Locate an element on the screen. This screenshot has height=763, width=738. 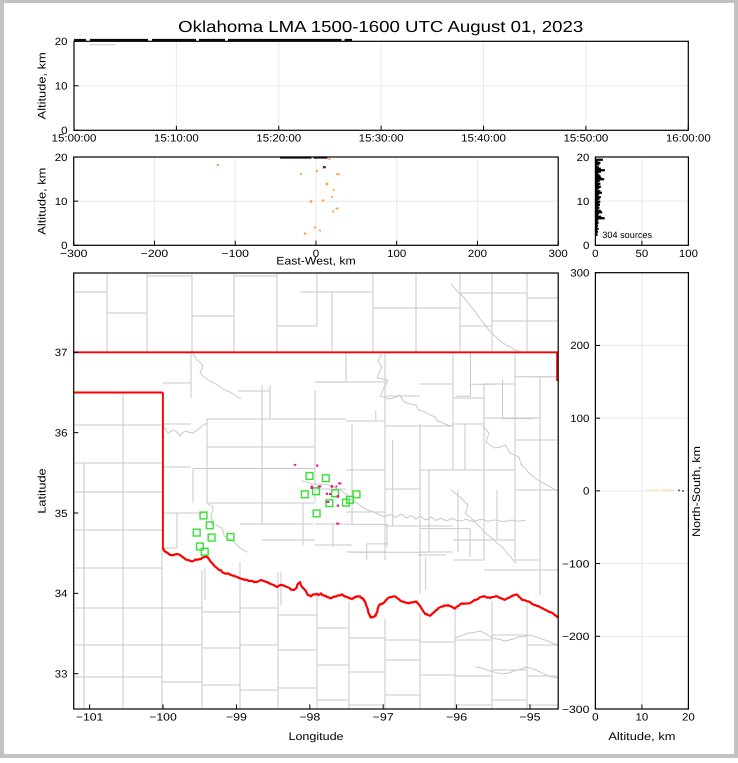
svg-text: East-West, km is located at coordinates (315, 262).